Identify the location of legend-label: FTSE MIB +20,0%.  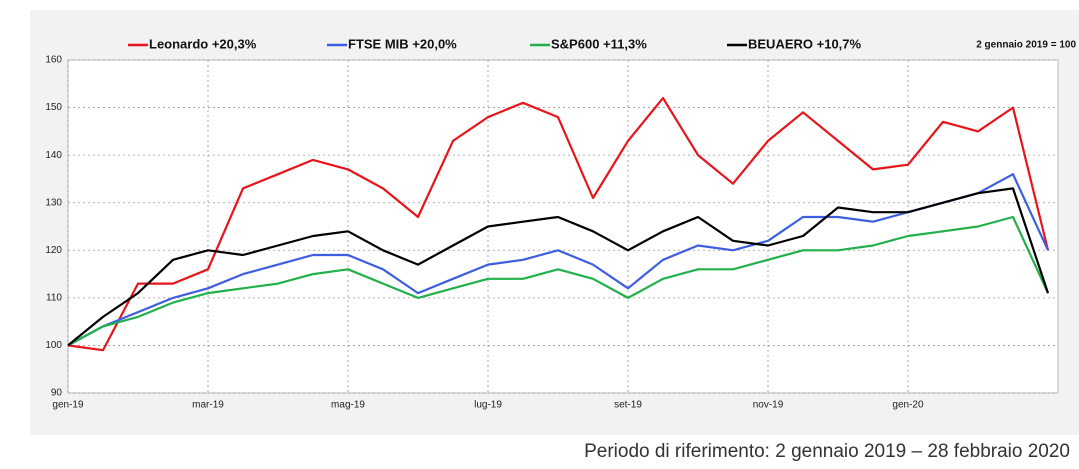
(402, 43).